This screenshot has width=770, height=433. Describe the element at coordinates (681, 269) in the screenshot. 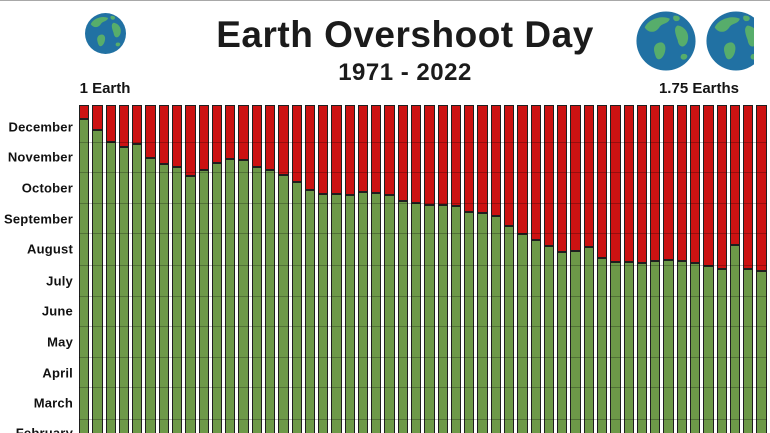

I see `bar-2016` at that location.